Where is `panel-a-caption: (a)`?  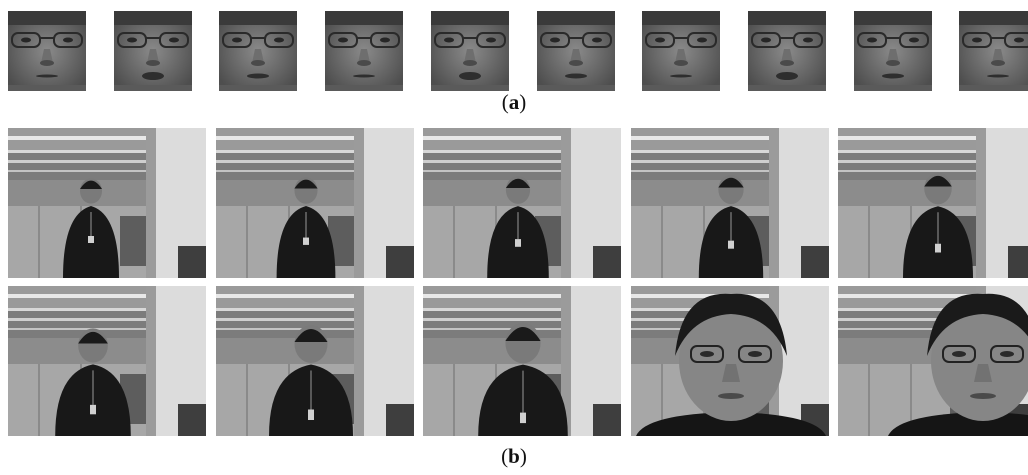 panel-a-caption: (a) is located at coordinates (514, 102).